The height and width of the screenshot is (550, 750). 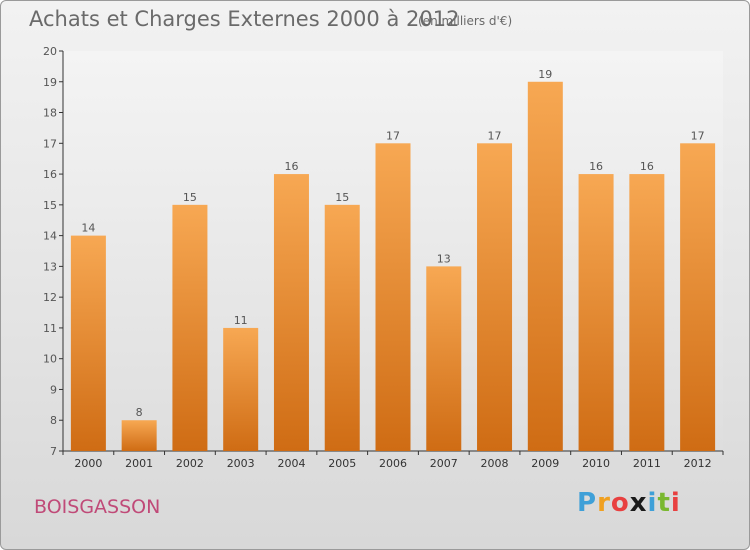 What do you see at coordinates (139, 435) in the screenshot?
I see `bar-2001` at bounding box center [139, 435].